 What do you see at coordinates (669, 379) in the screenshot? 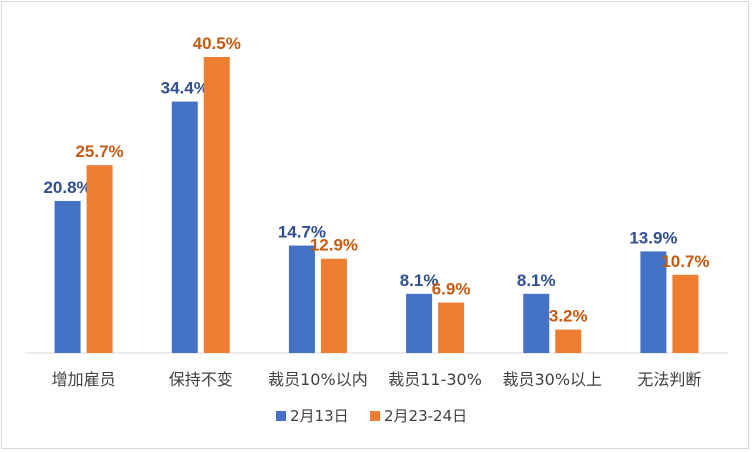
I see `category-label-6: 无法判断` at bounding box center [669, 379].